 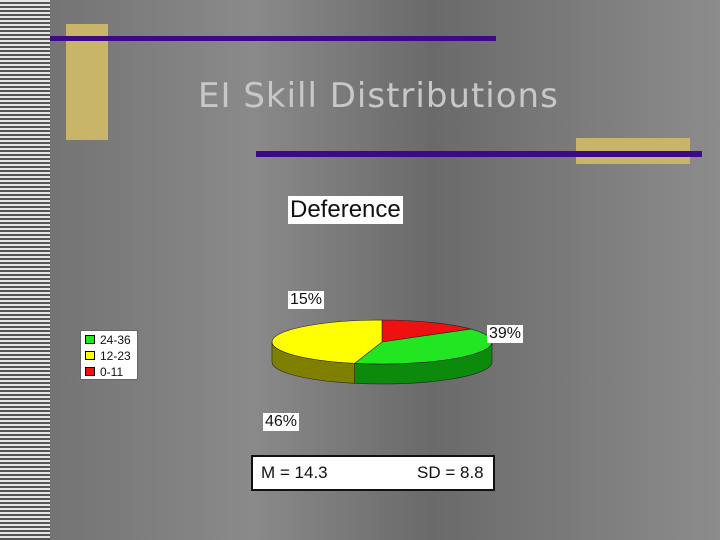 I want to click on pct-label-12-23: 46%, so click(x=281, y=422).